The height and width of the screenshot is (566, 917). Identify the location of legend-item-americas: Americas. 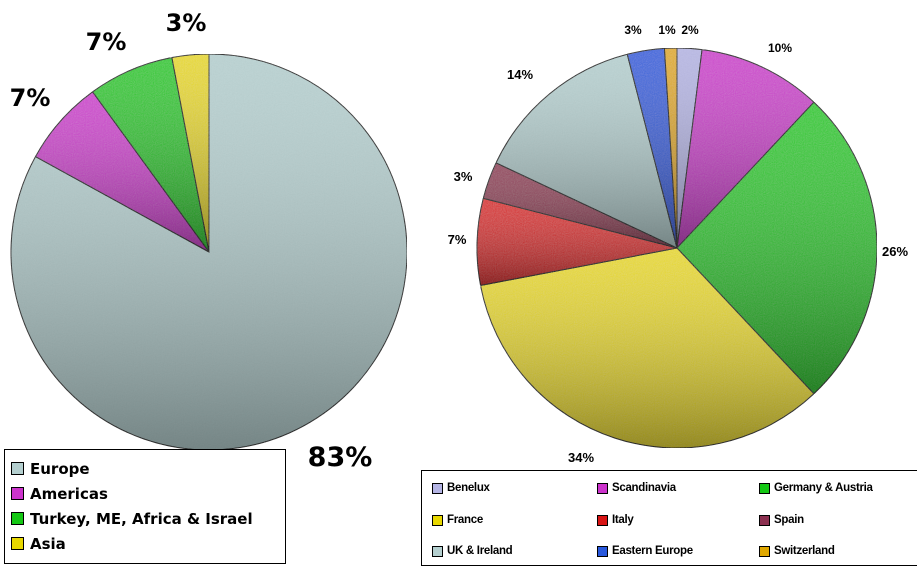
(148, 493).